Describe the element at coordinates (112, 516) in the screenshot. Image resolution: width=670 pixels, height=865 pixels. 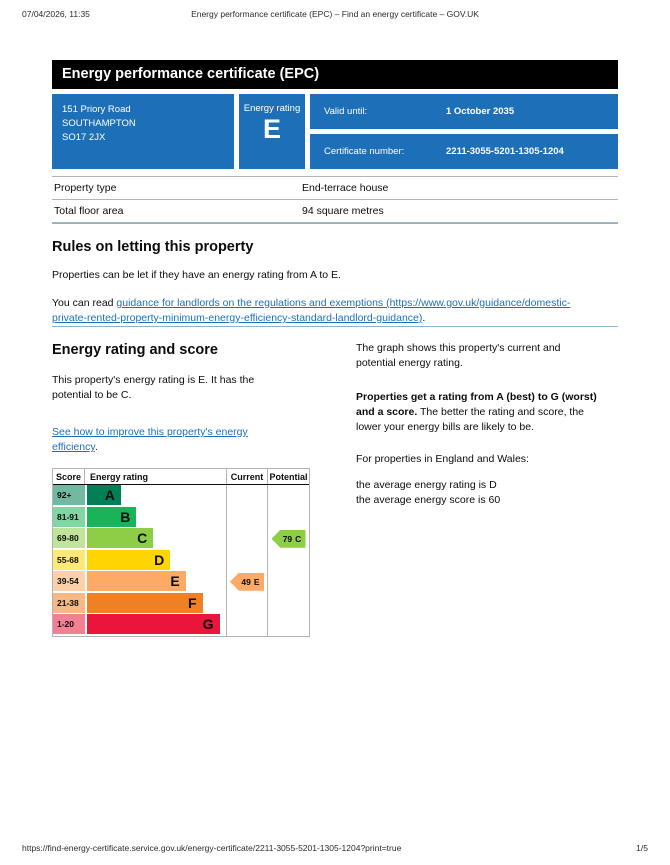
I see `band-bar: B` at that location.